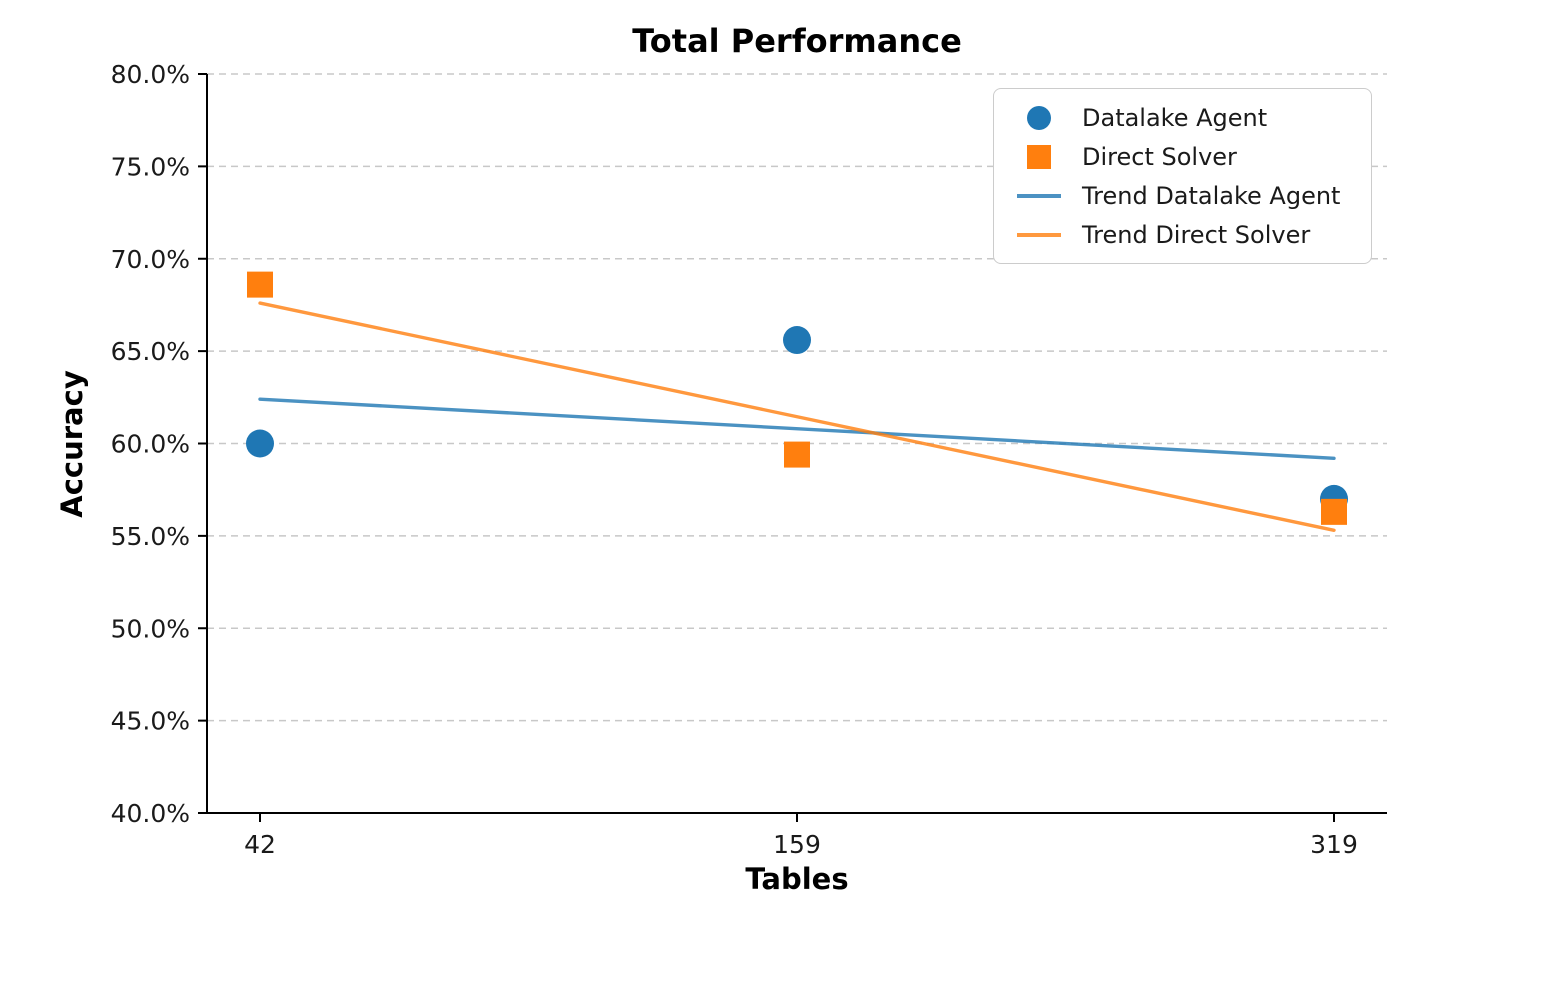 Image resolution: width=1556 pixels, height=988 pixels. I want to click on y-tick-label: 60.0%, so click(150, 444).